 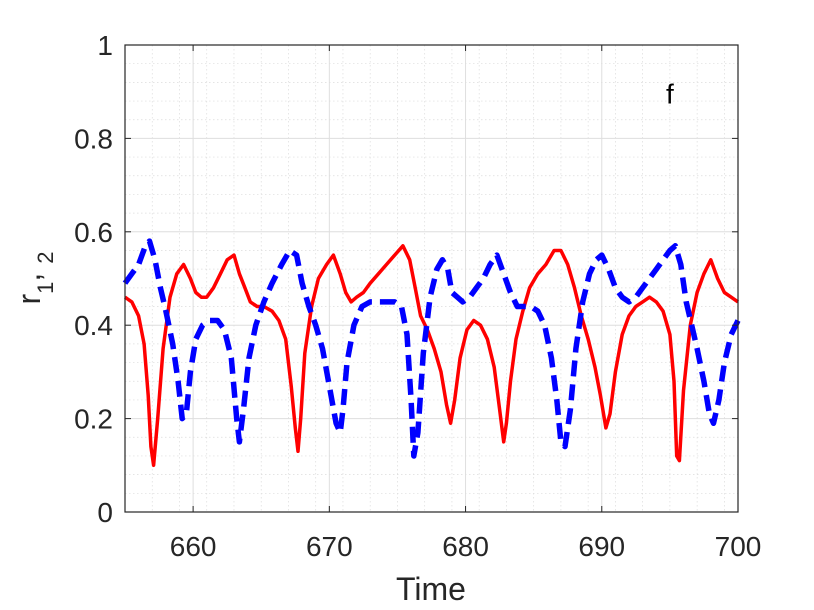 I want to click on y-axis-title: r1, 2, so click(x=34, y=278).